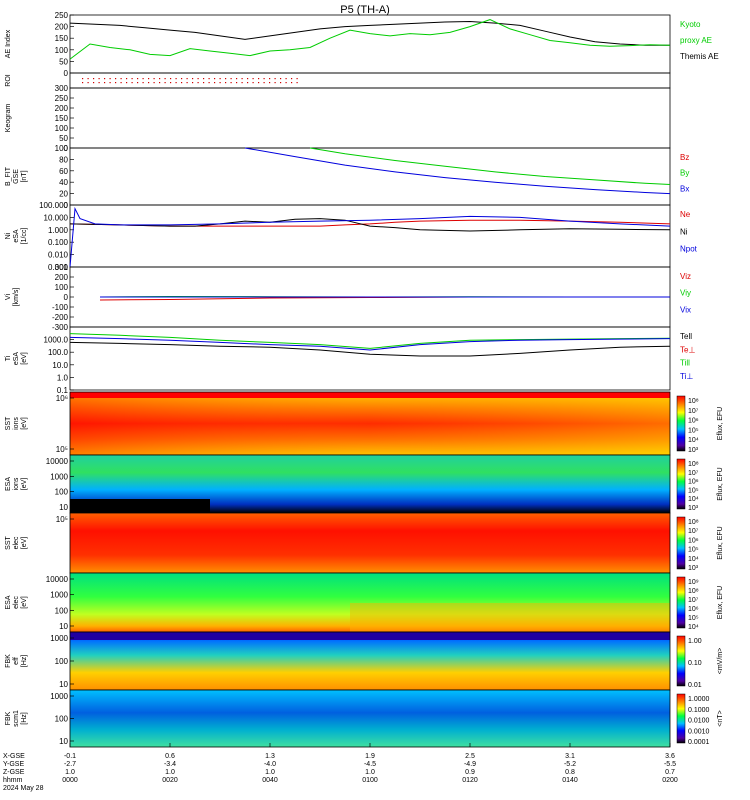 The image size is (750, 800). Describe the element at coordinates (24, 661) in the screenshot. I see `ylabel-fbk_e: [Hz]` at that location.